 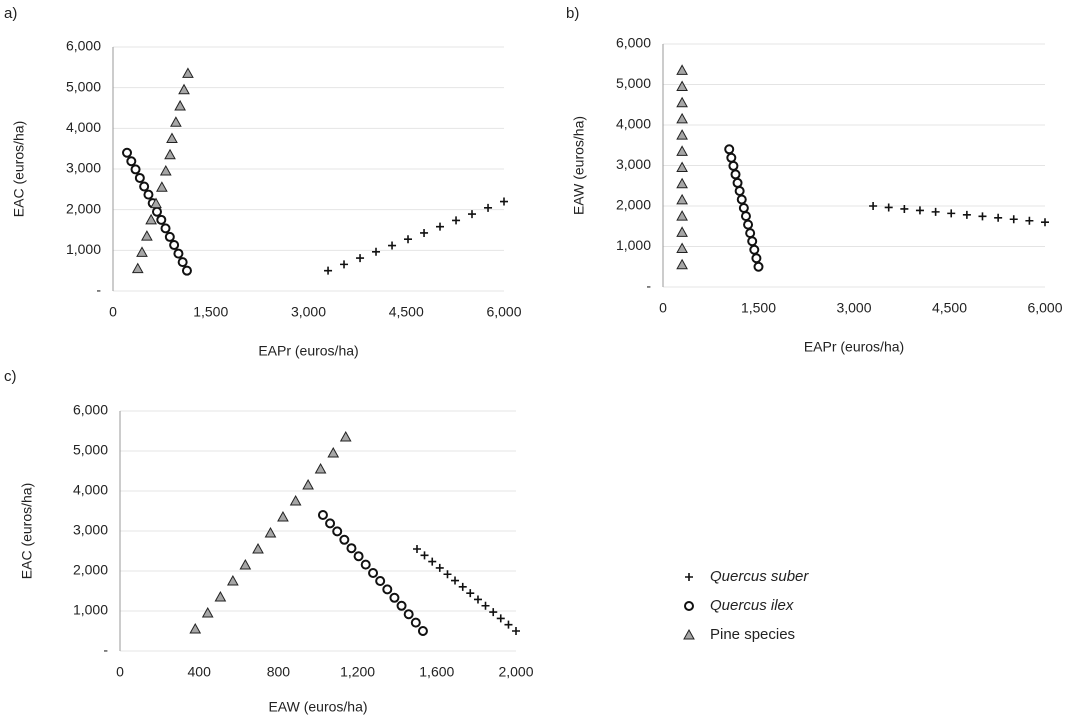 I want to click on x-axis-label: EAW (euros/ha), so click(x=317, y=707).